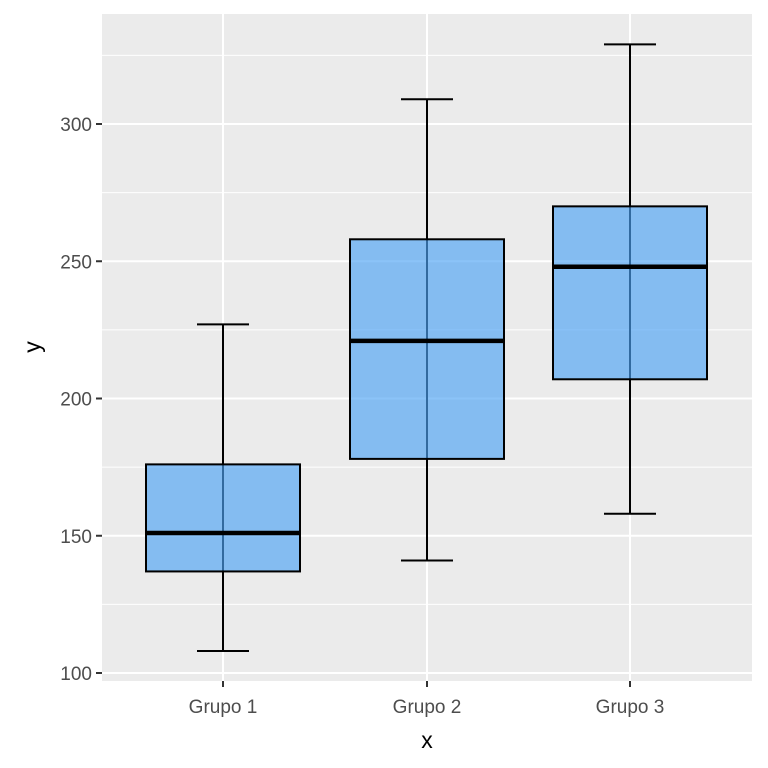 The image size is (768, 768). Describe the element at coordinates (223, 707) in the screenshot. I see `x-tick-label: Grupo 1` at that location.